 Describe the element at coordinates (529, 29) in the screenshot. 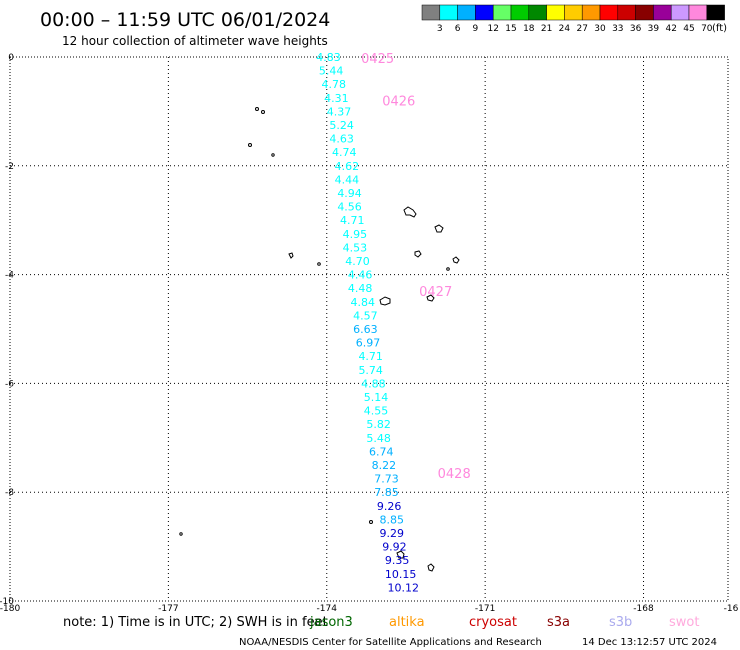

I see `legend-label: 18` at that location.